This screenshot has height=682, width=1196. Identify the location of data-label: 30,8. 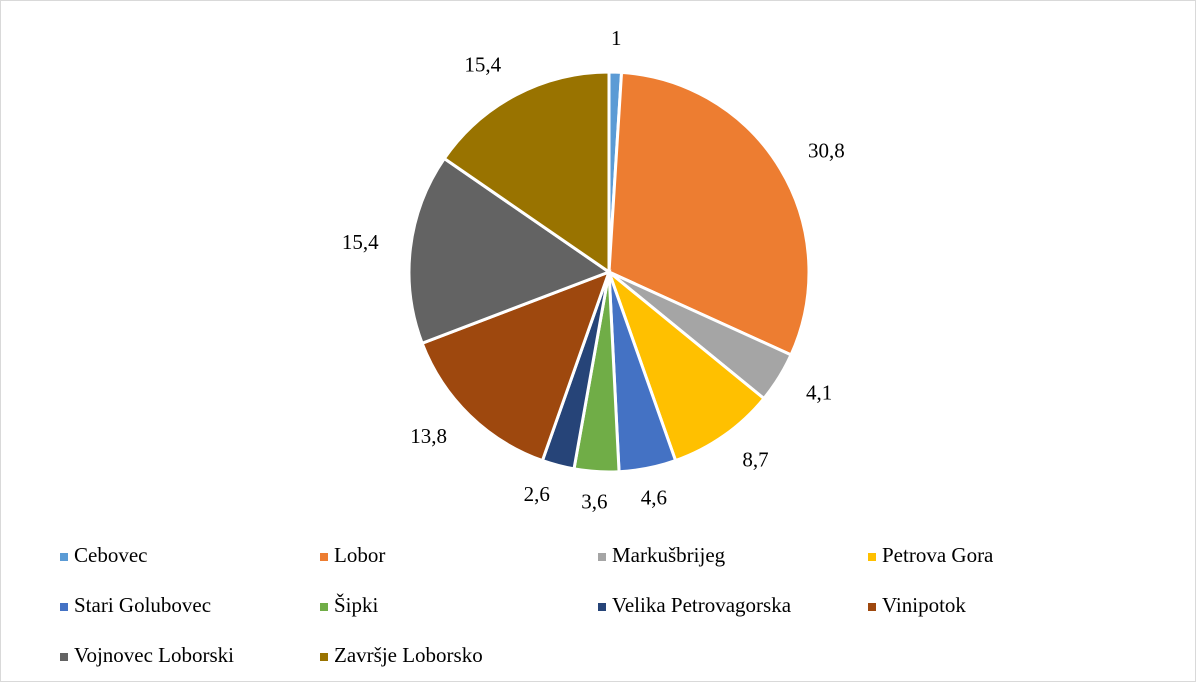
(826, 150).